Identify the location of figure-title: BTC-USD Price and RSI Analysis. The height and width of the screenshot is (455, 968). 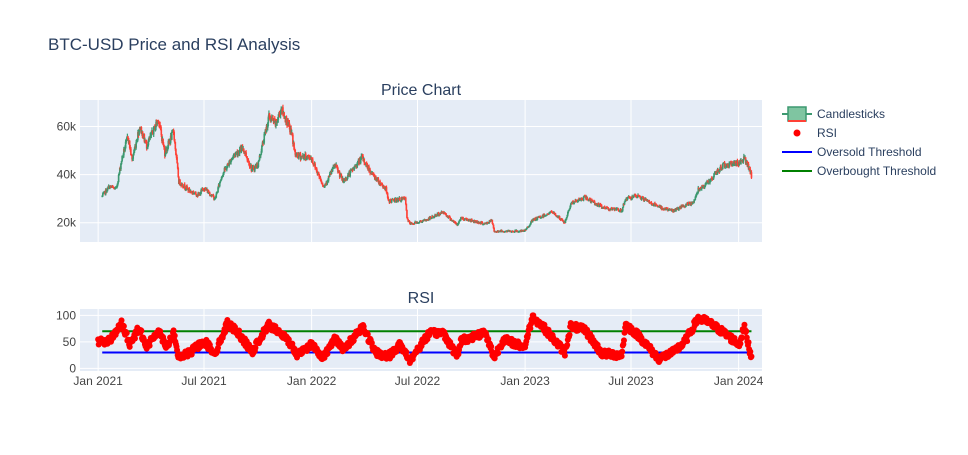
(174, 44).